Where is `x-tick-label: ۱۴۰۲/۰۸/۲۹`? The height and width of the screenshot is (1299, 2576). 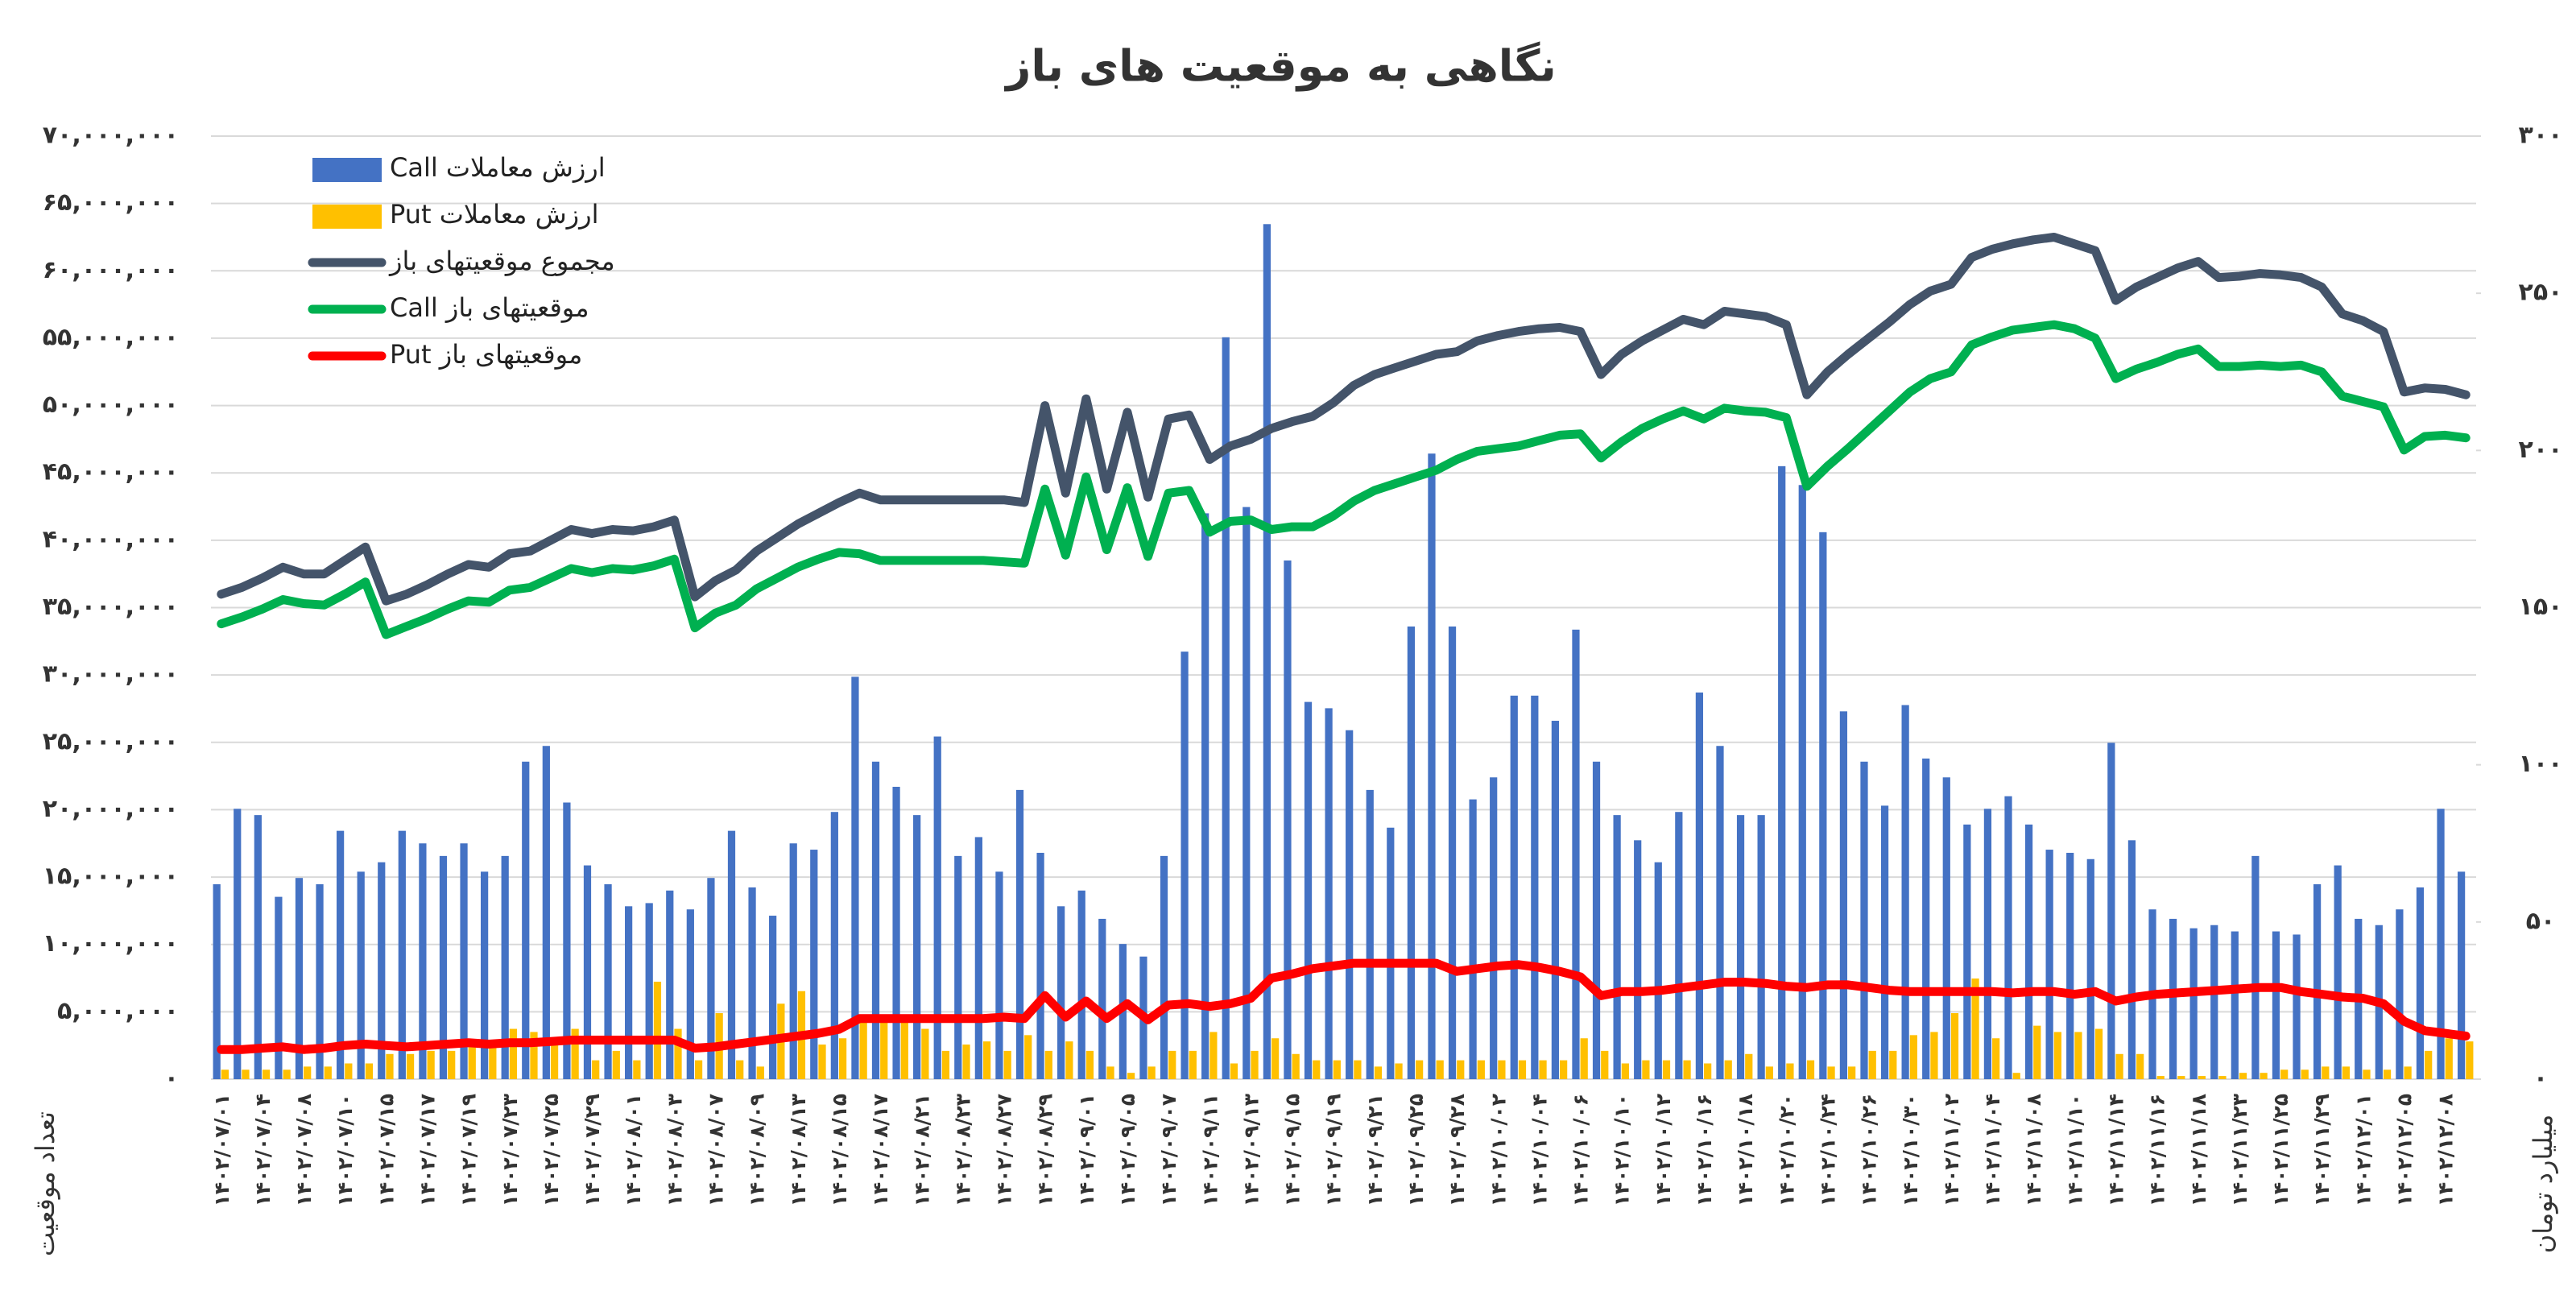 x-tick-label: ۱۴۰۲/۰۸/۲۹ is located at coordinates (1045, 1150).